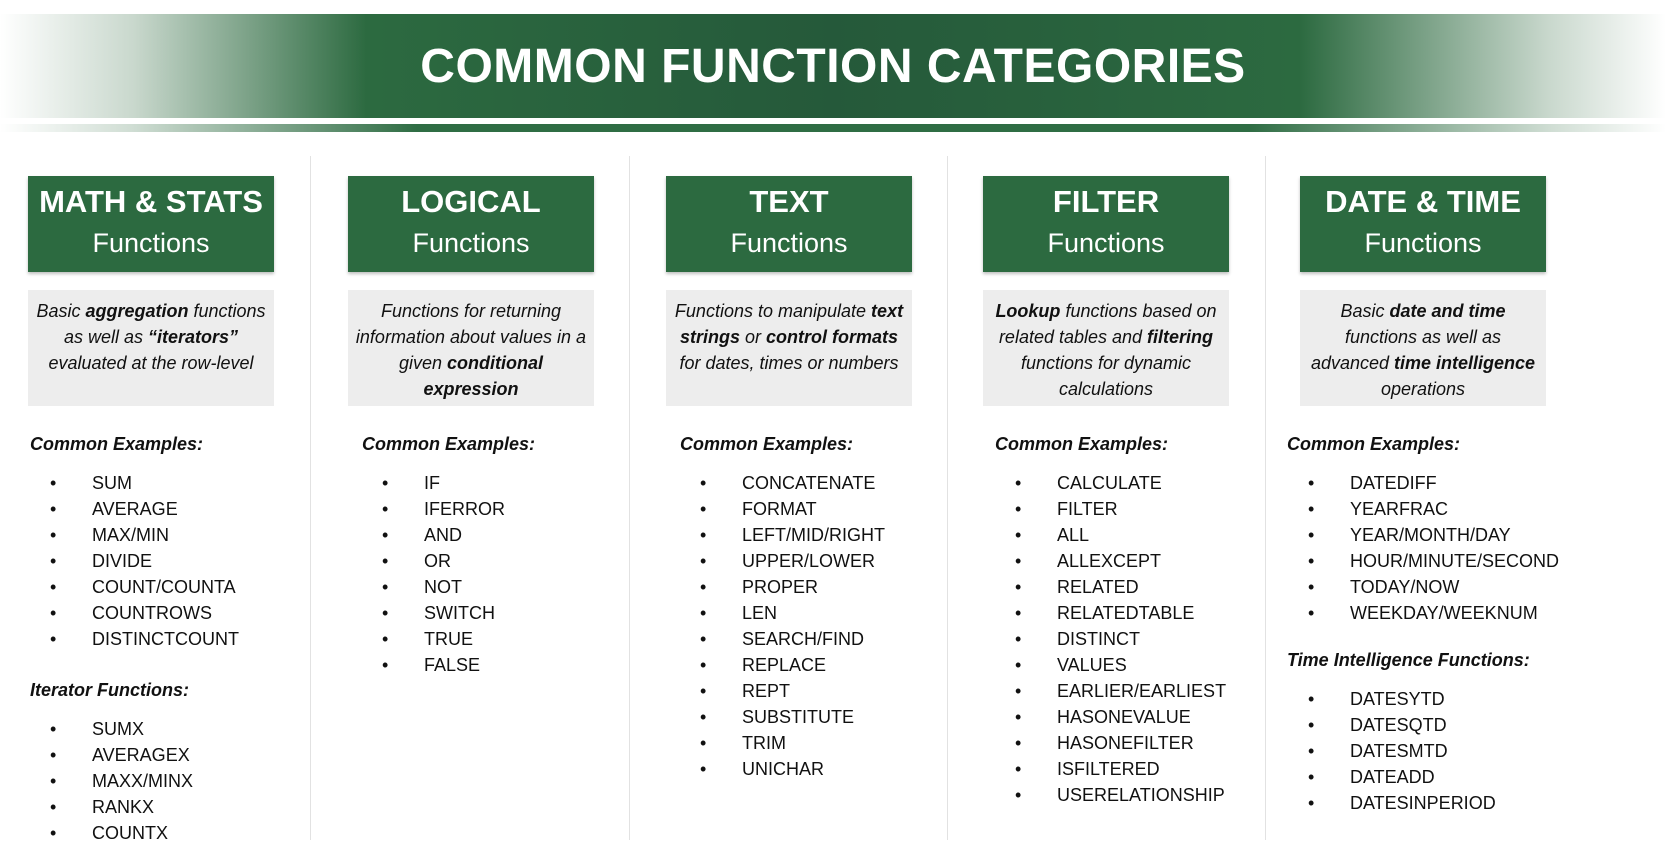  I want to click on function-item: DATESYTD, so click(1391, 699).